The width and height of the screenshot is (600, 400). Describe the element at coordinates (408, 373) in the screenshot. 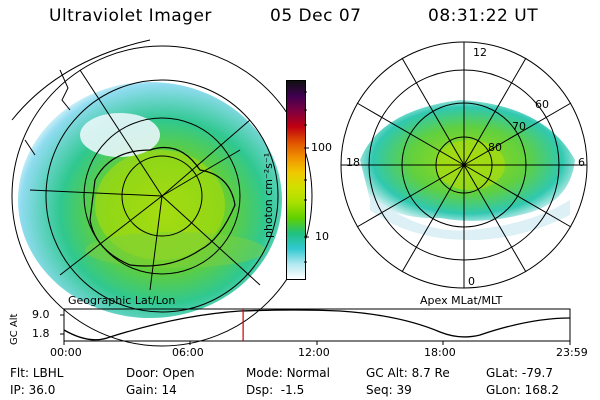

I see `status-gc-alt: GC Alt: 8.7 Re` at that location.